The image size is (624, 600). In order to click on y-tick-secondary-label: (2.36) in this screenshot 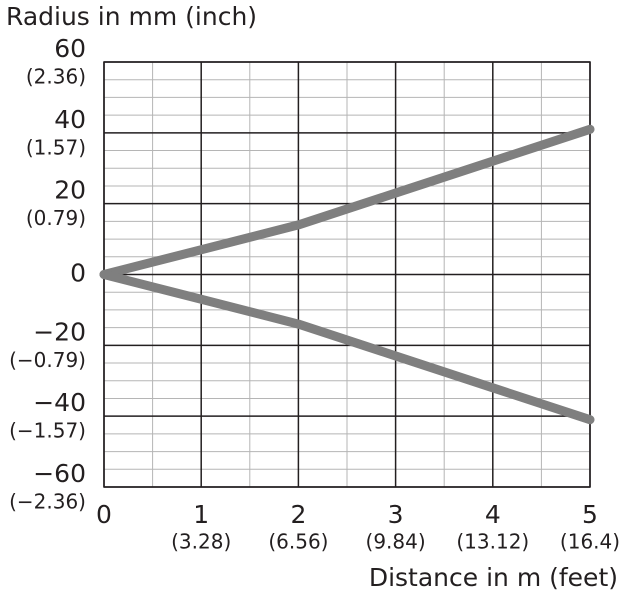, I will do `click(56, 77)`.